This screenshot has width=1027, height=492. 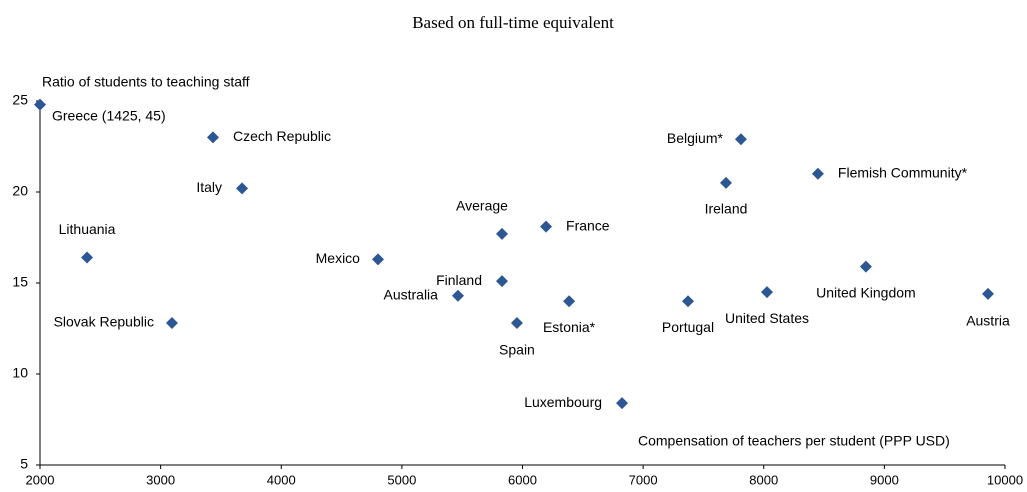 I want to click on point-label: Italy, so click(x=209, y=187).